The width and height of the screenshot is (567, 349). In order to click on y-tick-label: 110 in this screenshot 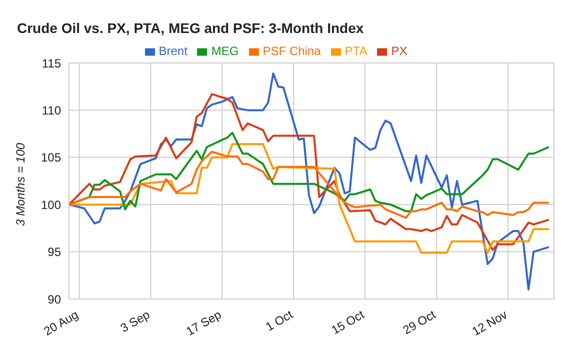, I will do `click(52, 110)`.